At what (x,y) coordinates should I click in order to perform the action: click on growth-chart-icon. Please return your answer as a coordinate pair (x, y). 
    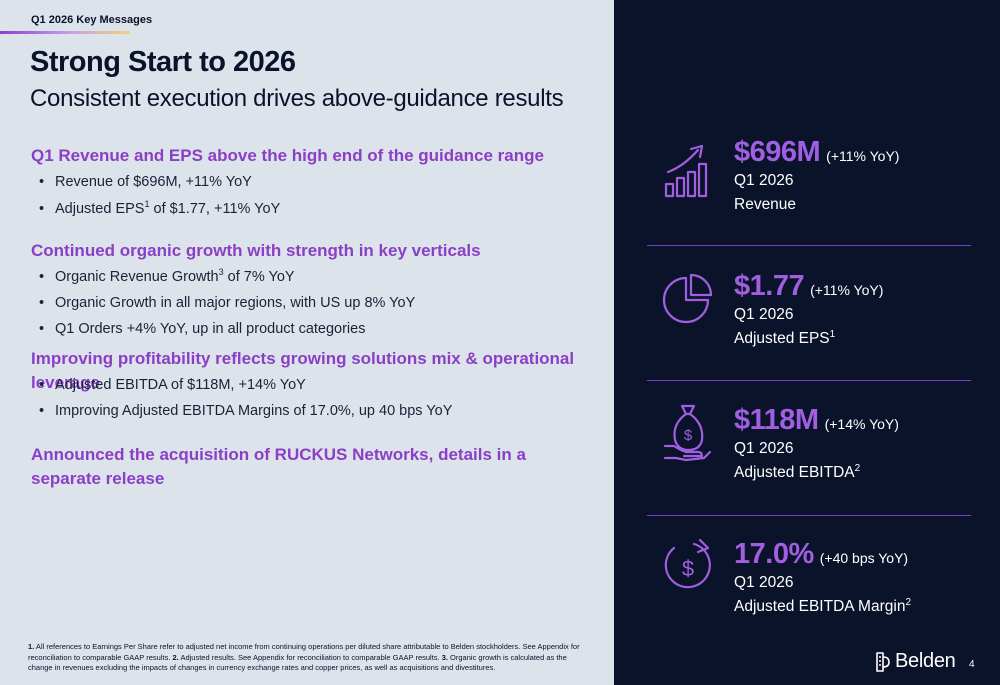
    Looking at the image, I should click on (686, 171).